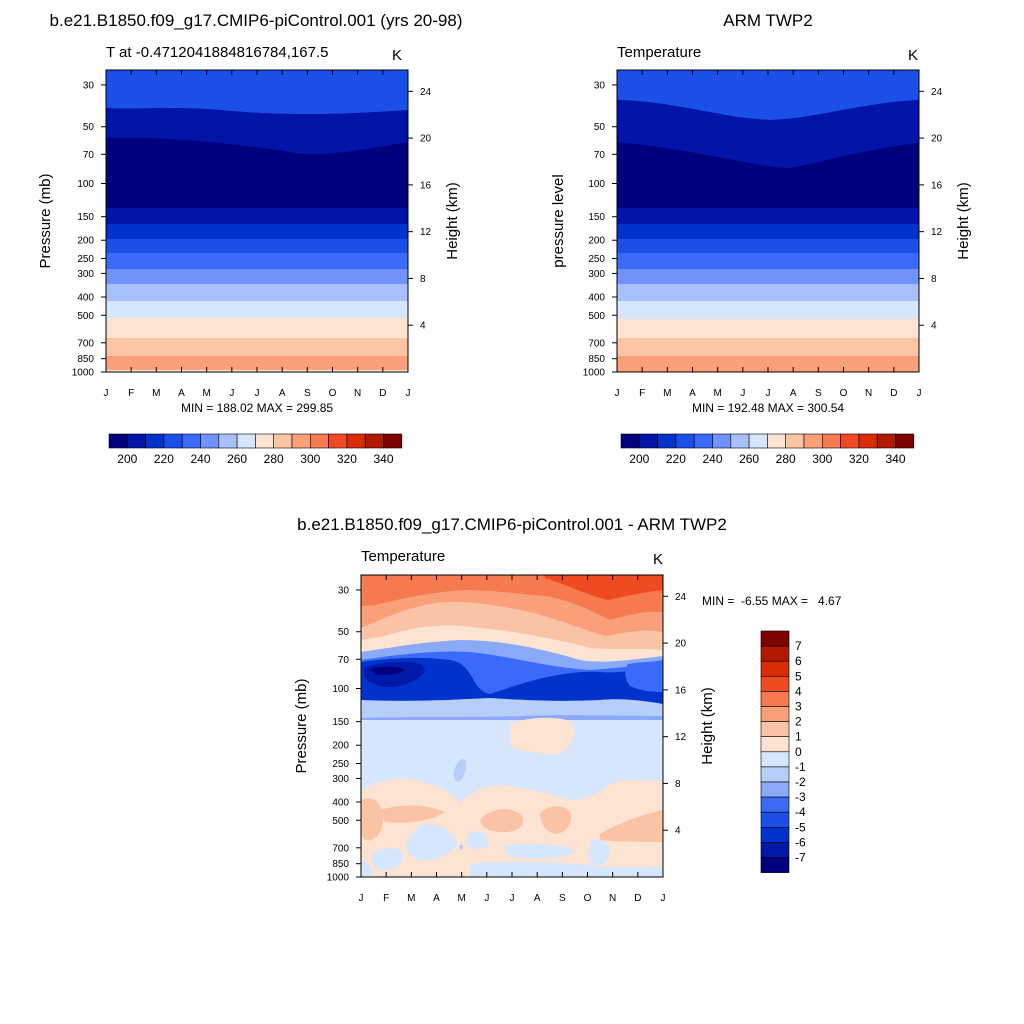 The width and height of the screenshot is (1024, 1024). I want to click on colorbar-label: 220, so click(164, 459).